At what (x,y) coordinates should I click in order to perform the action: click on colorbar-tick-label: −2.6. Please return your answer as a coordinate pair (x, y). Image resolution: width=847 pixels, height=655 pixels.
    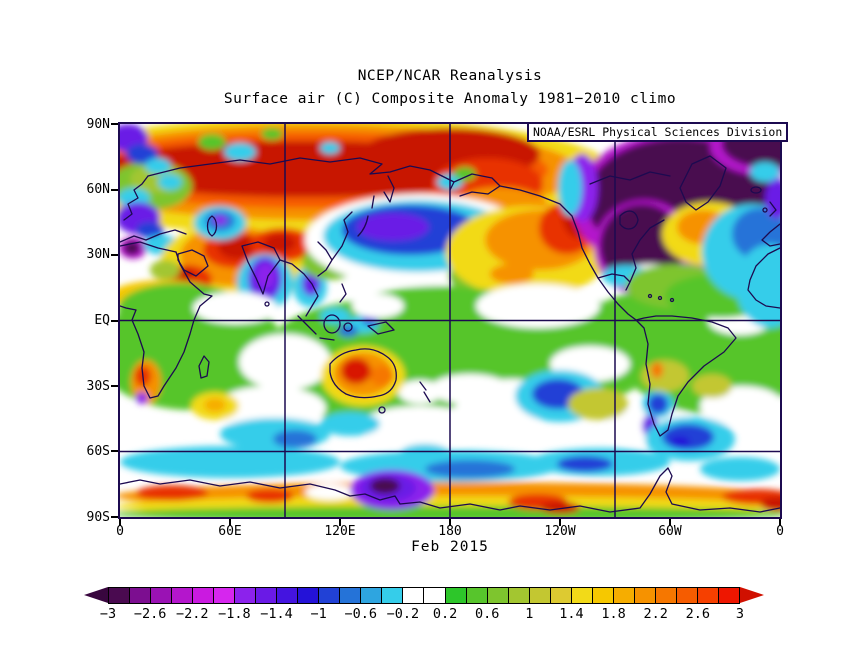
    Looking at the image, I should click on (150, 614).